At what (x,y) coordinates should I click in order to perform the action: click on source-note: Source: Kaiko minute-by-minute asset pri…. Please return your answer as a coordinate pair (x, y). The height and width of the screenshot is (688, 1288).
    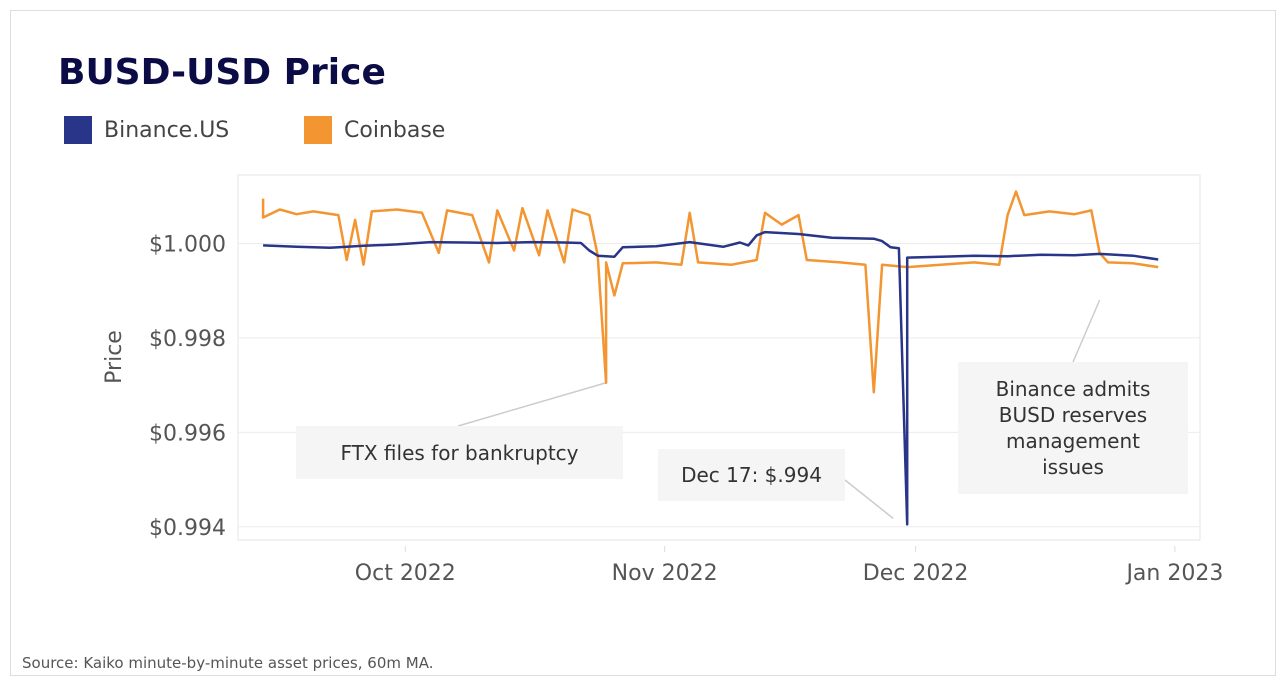
    Looking at the image, I should click on (228, 663).